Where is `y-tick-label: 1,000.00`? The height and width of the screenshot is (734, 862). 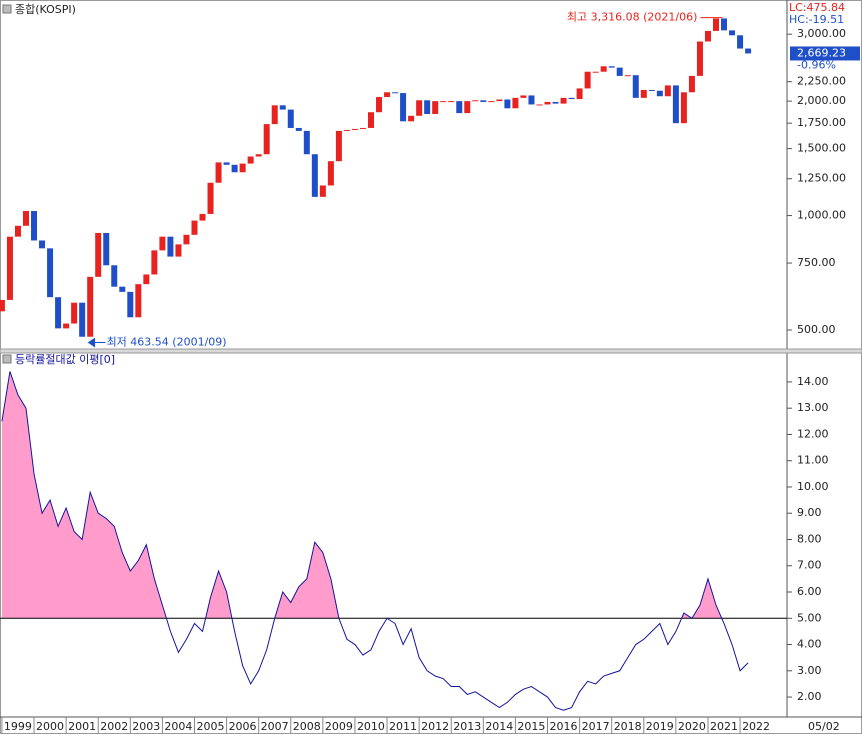 y-tick-label: 1,000.00 is located at coordinates (821, 215).